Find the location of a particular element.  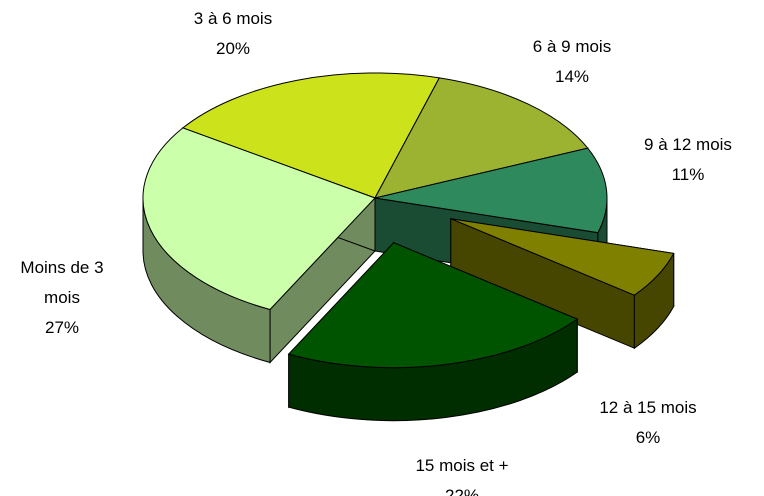

category-label: 12 à 15 mois is located at coordinates (648, 407).